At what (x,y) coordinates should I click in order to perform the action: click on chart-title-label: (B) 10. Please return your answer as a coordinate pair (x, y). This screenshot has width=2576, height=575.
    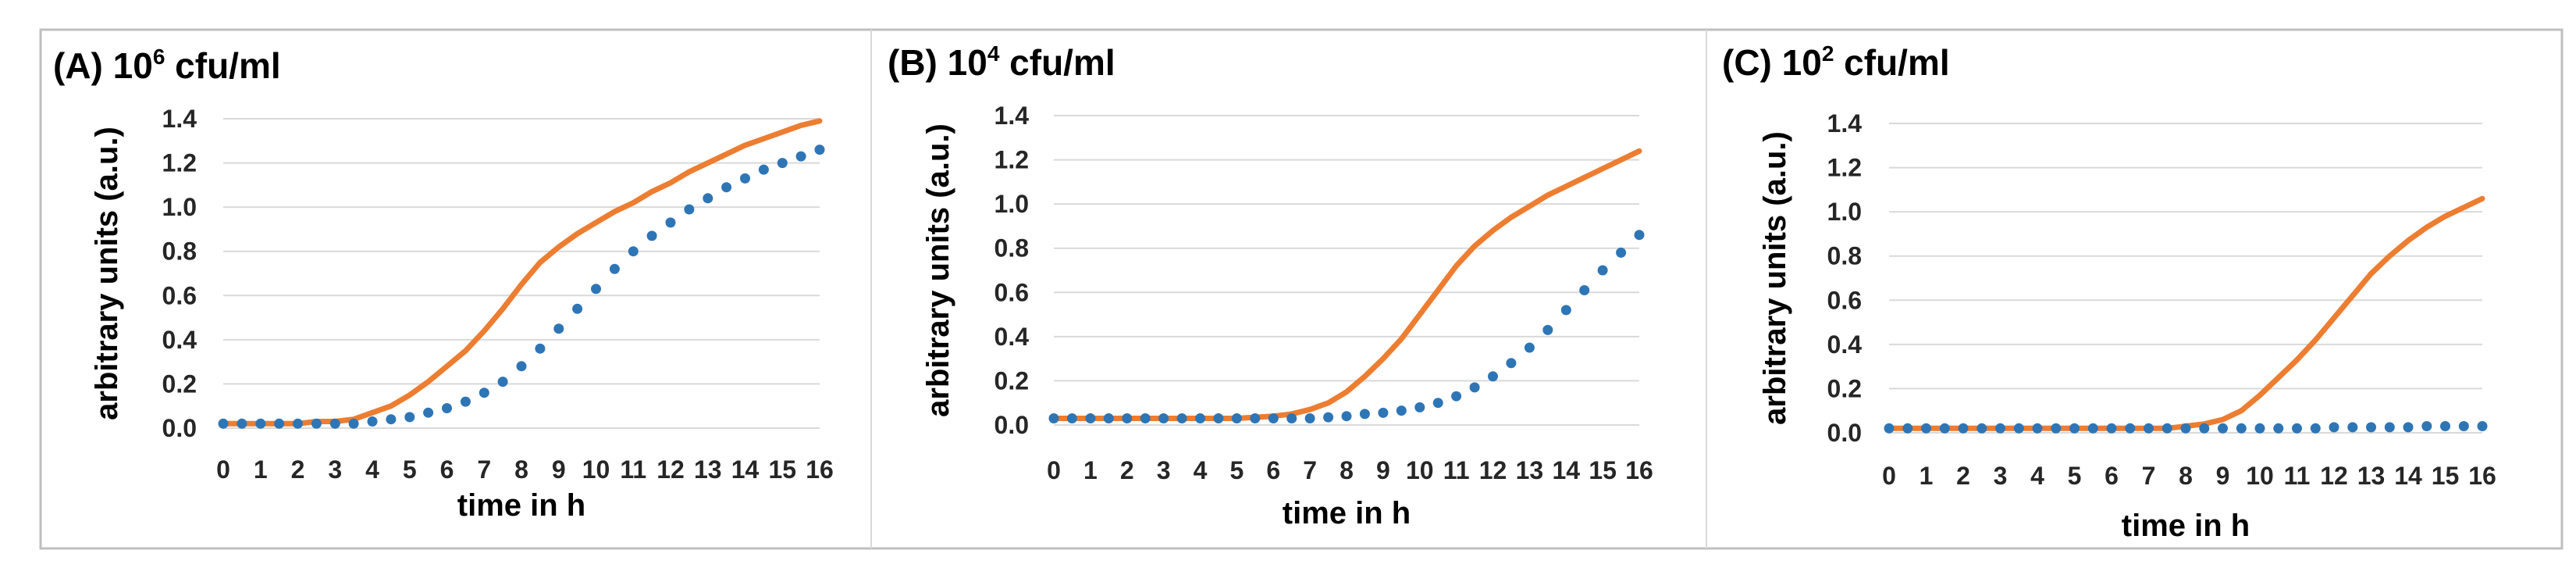
    Looking at the image, I should click on (938, 62).